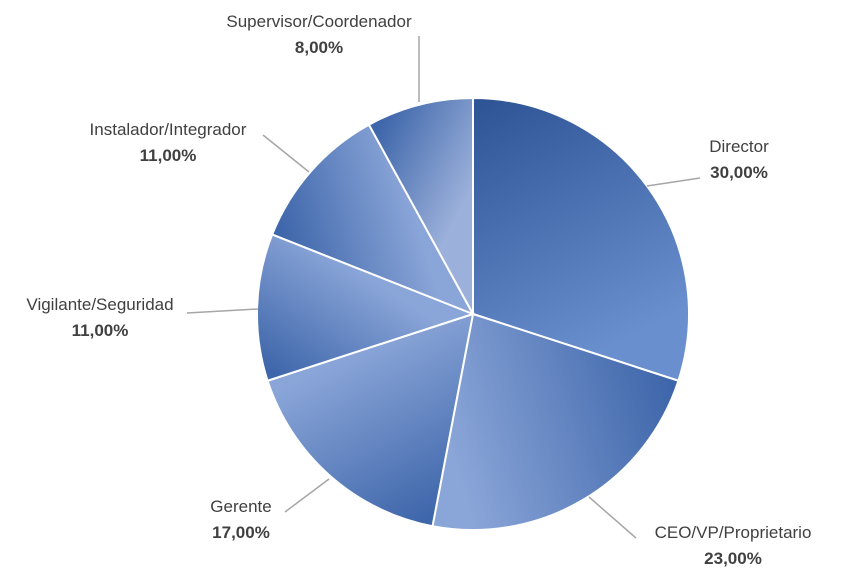 Image resolution: width=848 pixels, height=587 pixels. I want to click on pie-slice-instalador-integrador, so click(373, 219).